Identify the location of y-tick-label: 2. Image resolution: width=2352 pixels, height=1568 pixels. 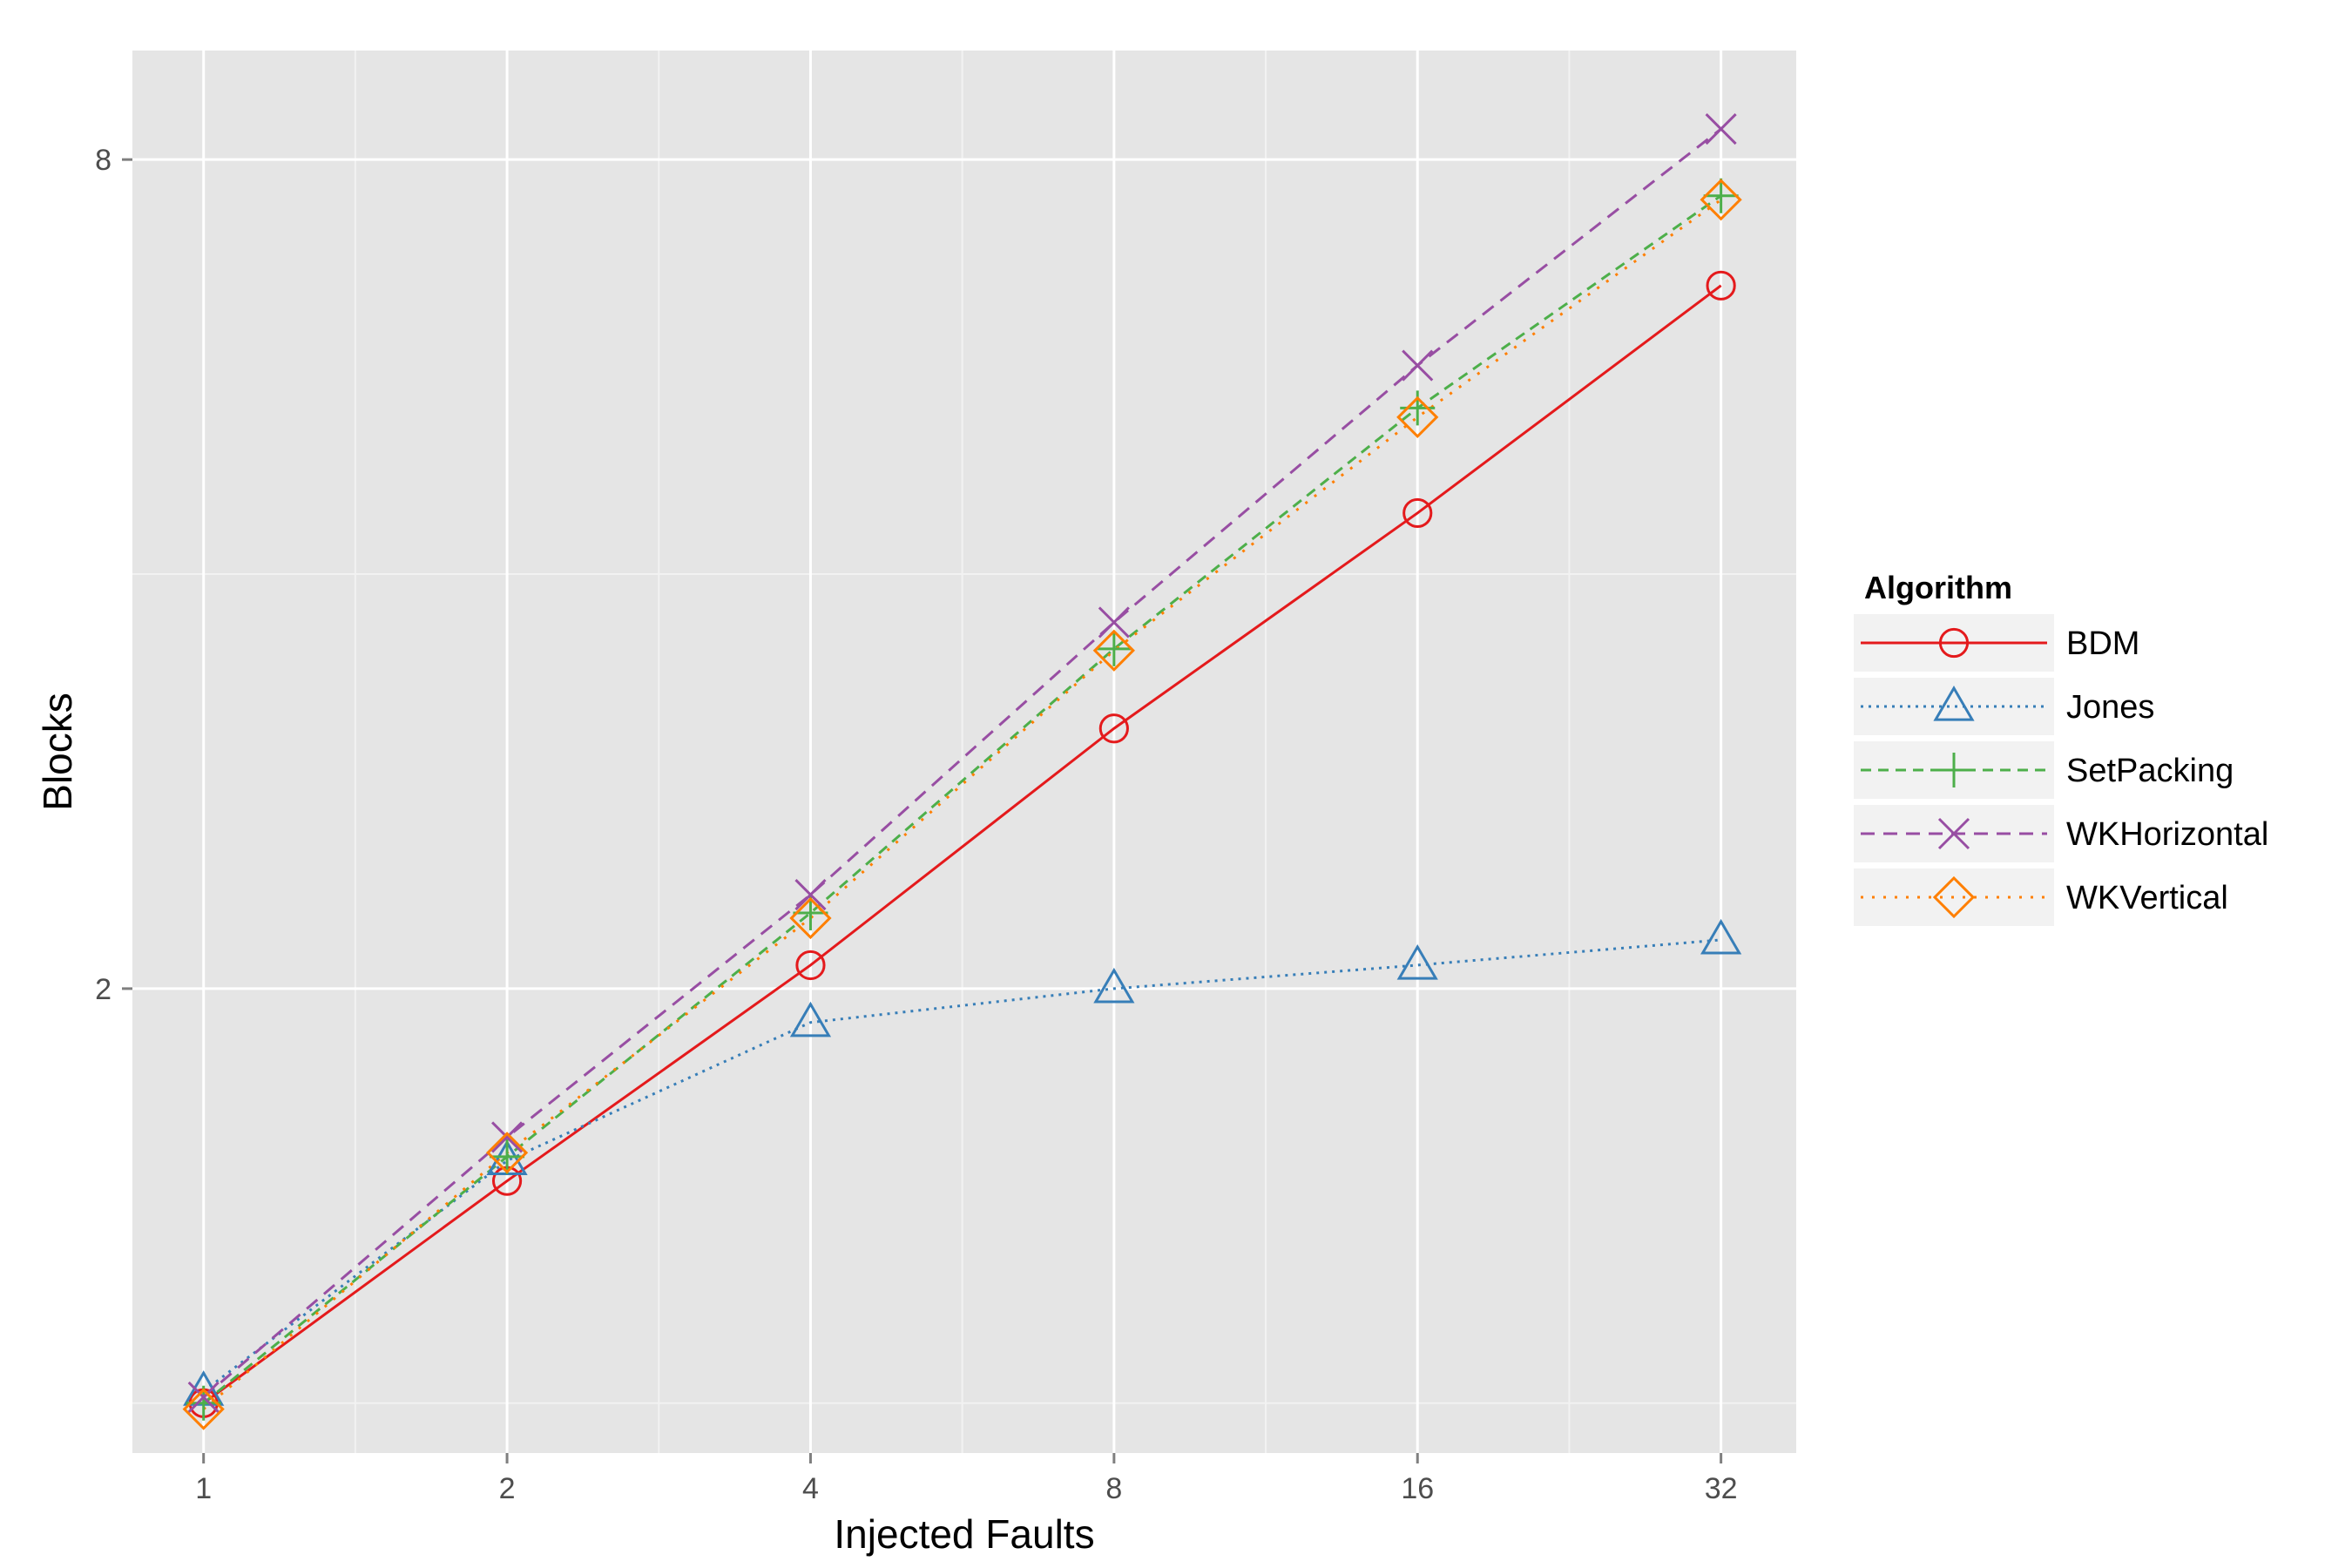
(103, 989).